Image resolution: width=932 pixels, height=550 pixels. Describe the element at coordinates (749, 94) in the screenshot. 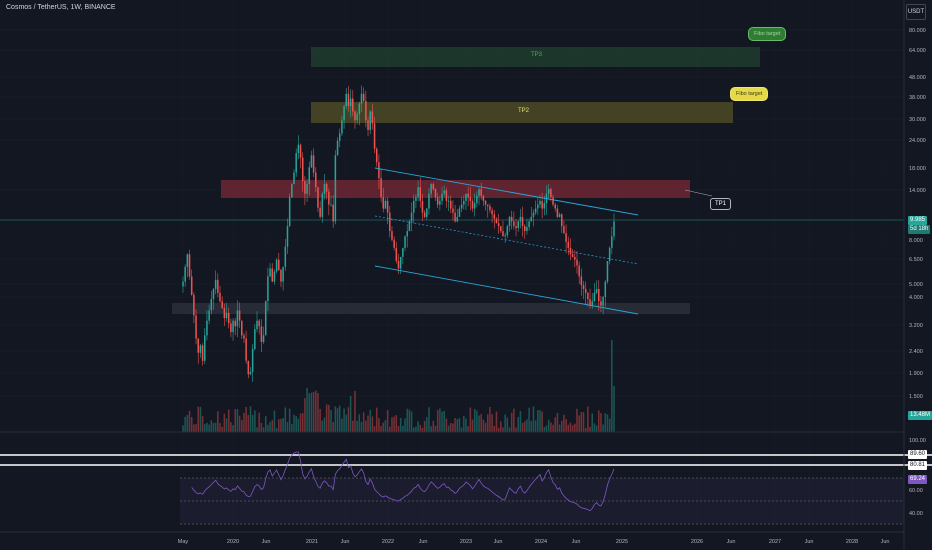

I see `fibo-target-label-2: Fibo target` at that location.